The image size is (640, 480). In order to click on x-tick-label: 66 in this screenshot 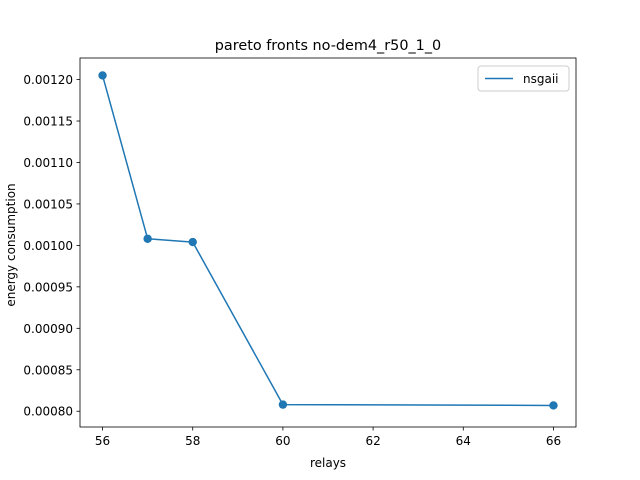, I will do `click(553, 441)`.